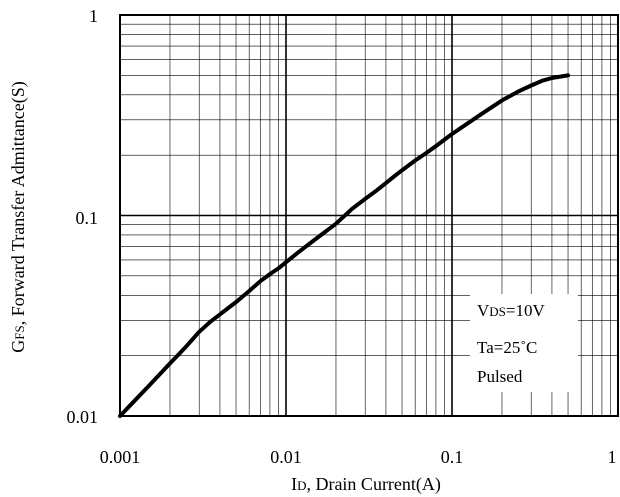  I want to click on y-tick-label: 0.1, so click(87, 218).